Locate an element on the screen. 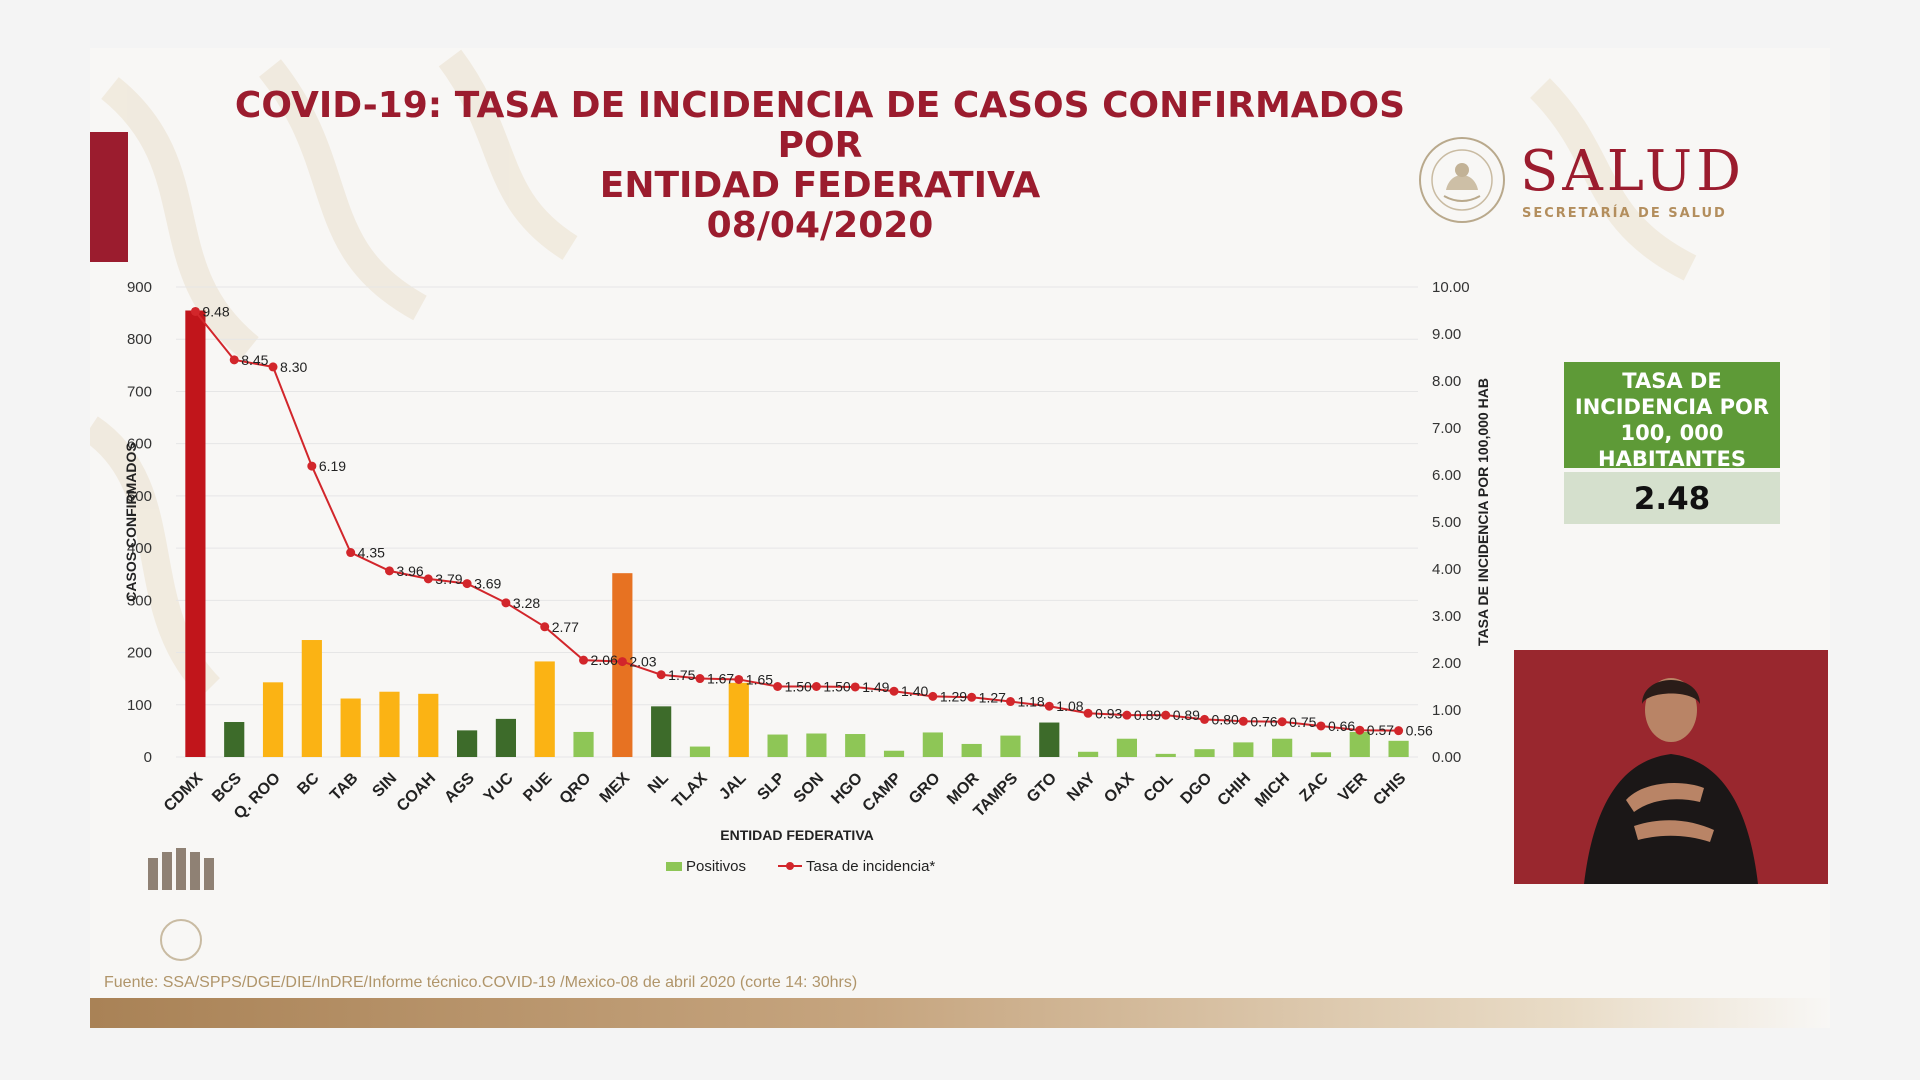  bottom-band is located at coordinates (960, 1013).